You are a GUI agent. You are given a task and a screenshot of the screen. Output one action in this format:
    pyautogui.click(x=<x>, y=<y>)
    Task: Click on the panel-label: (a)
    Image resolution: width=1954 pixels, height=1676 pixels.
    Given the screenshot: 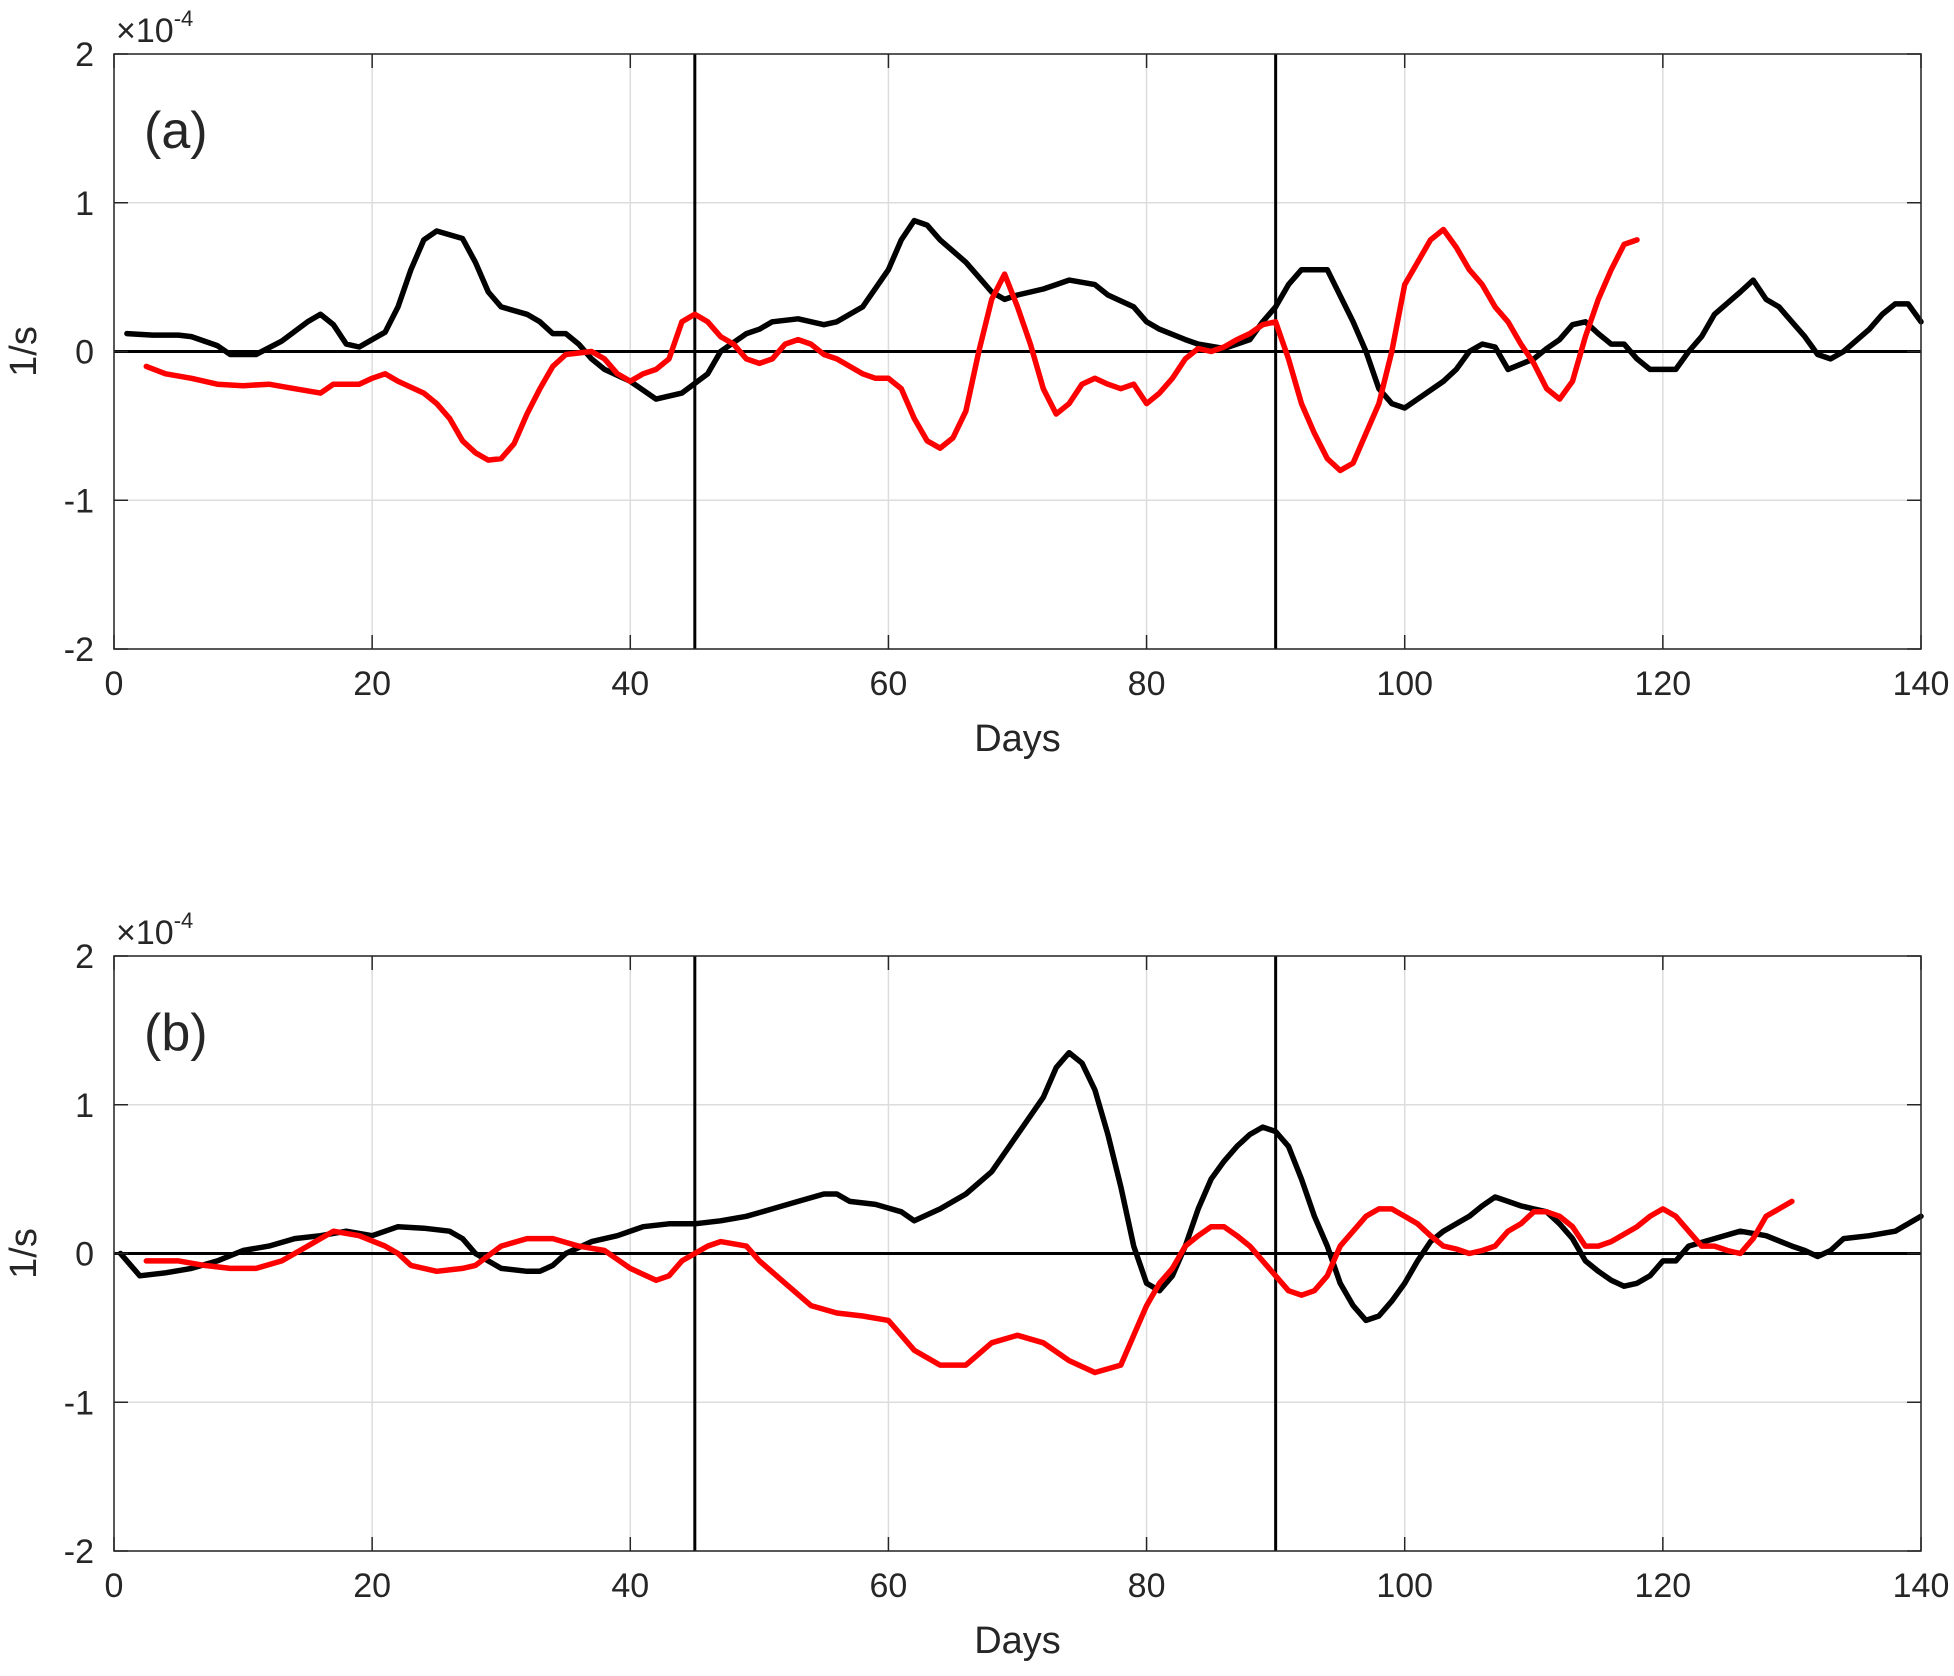 What is the action you would take?
    pyautogui.click(x=176, y=131)
    